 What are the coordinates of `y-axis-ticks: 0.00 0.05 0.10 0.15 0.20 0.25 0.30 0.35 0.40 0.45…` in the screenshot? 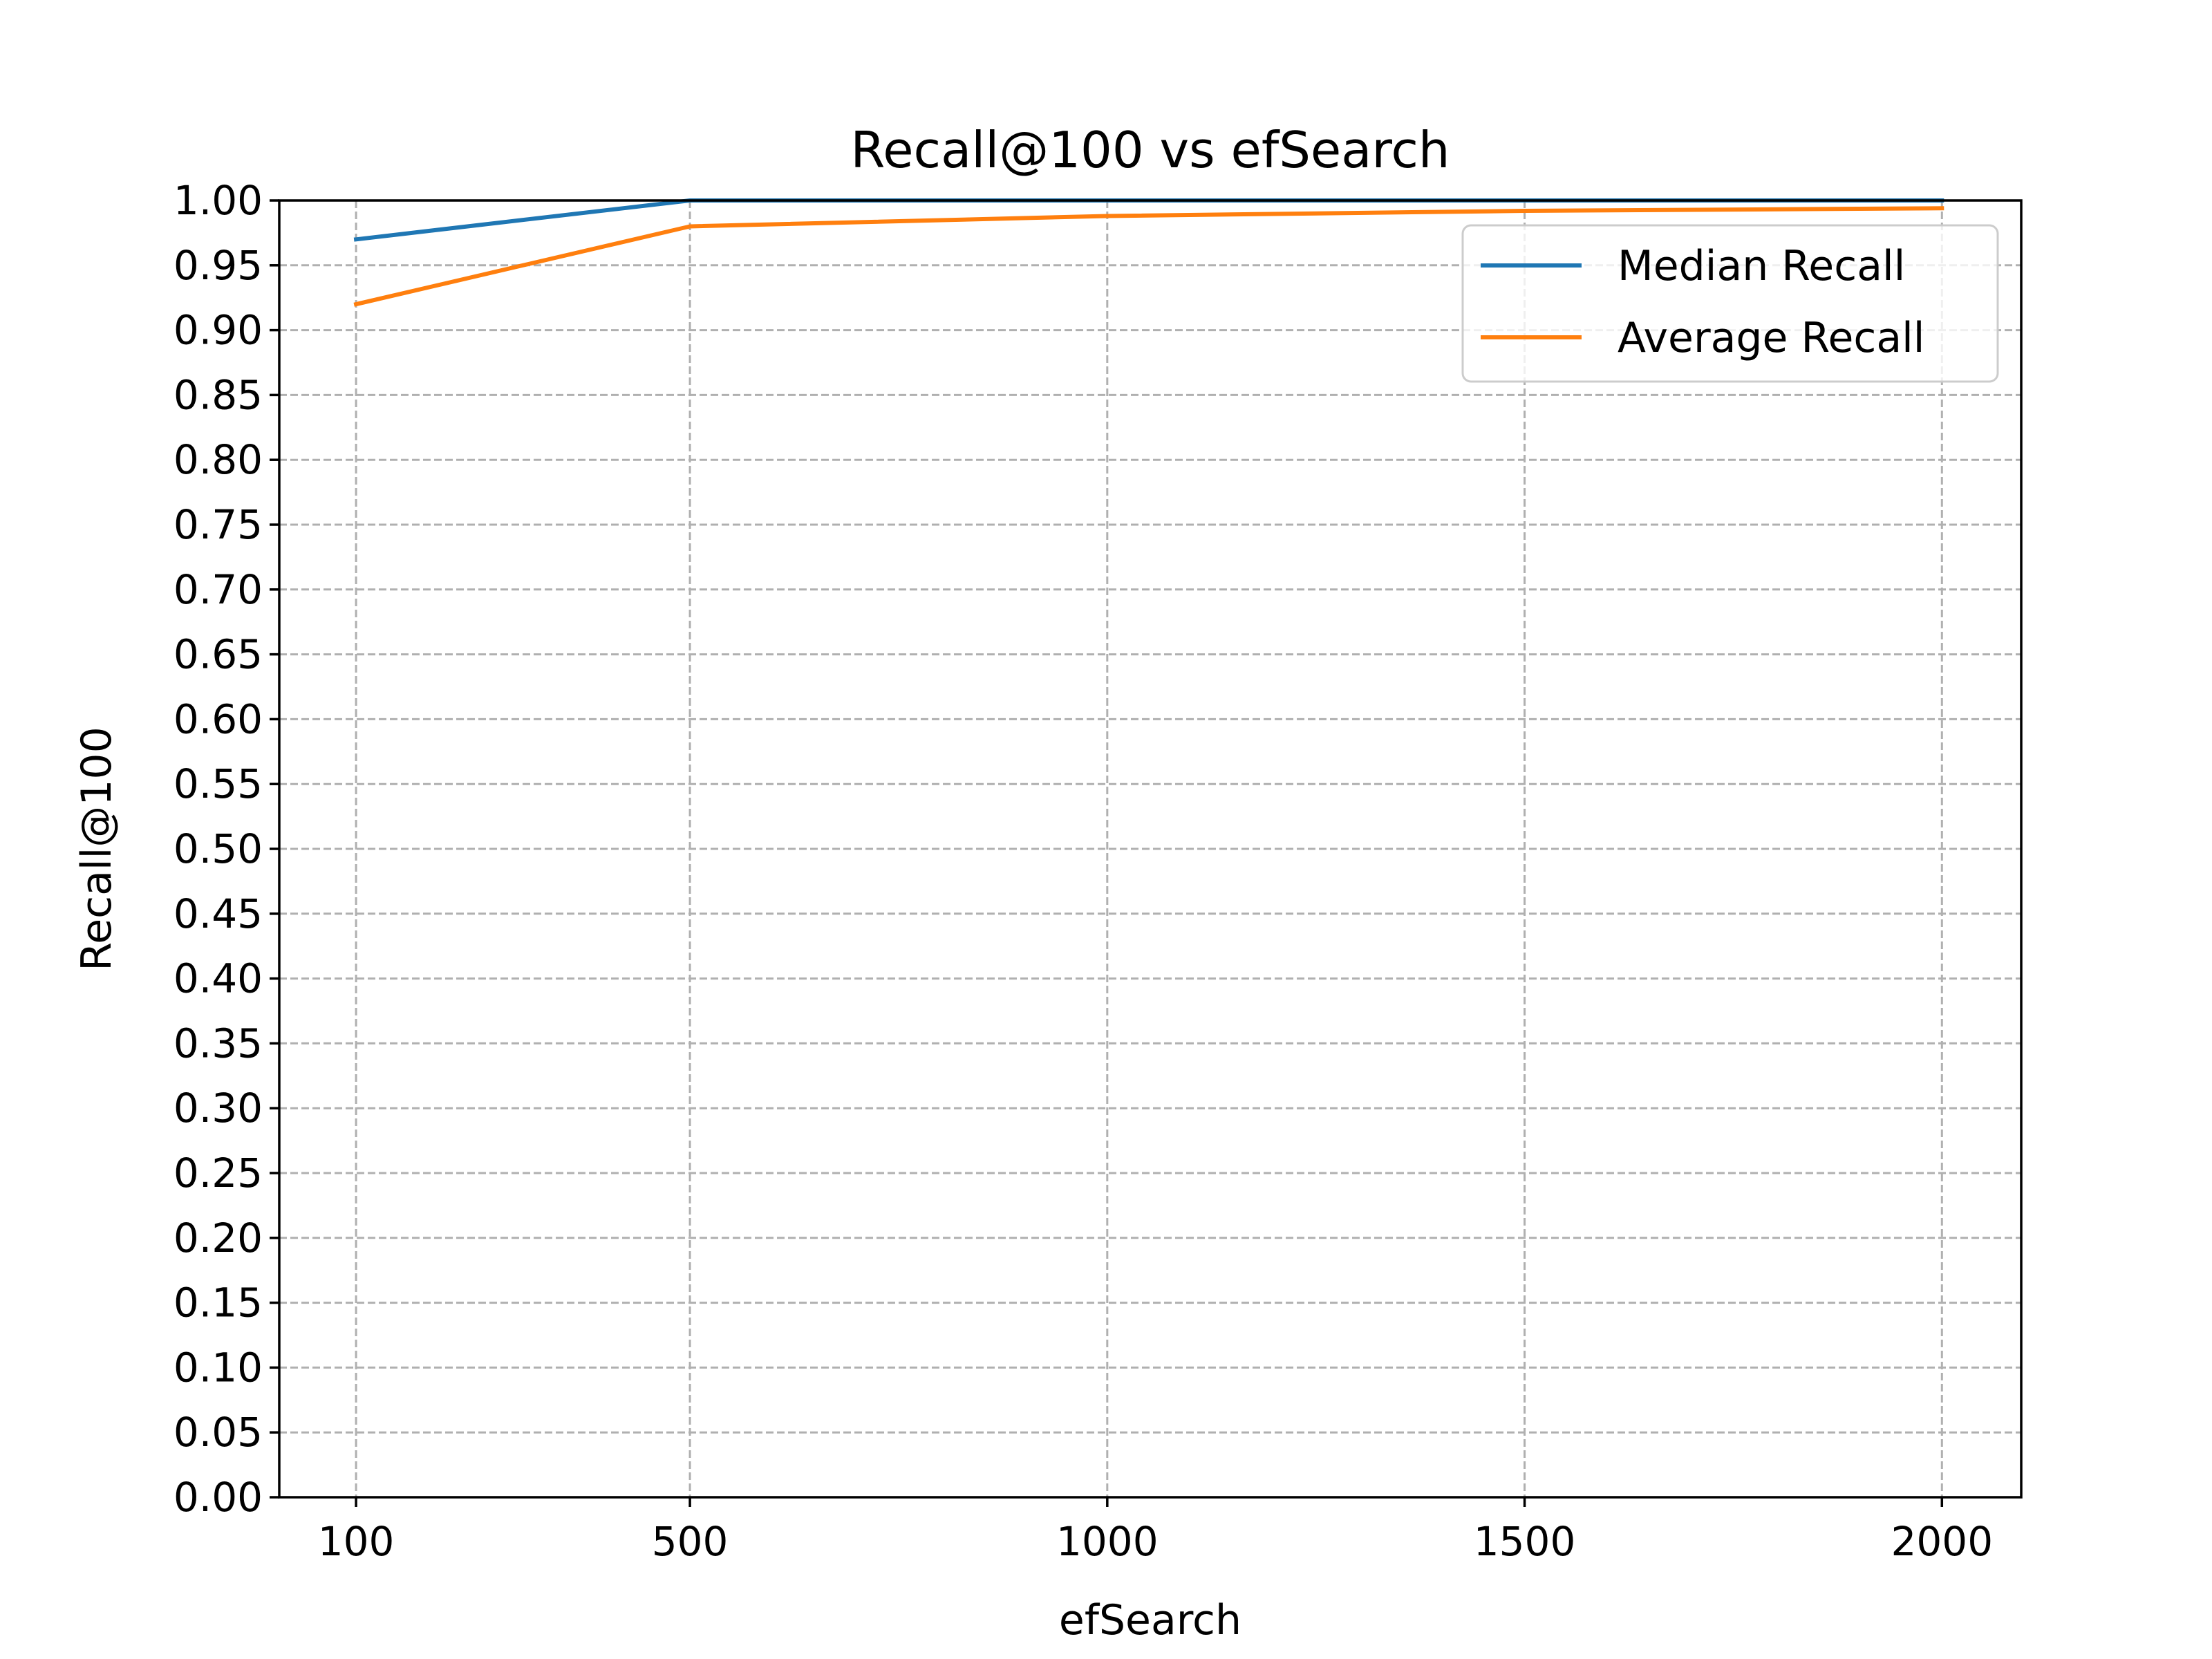 It's located at (226, 849).